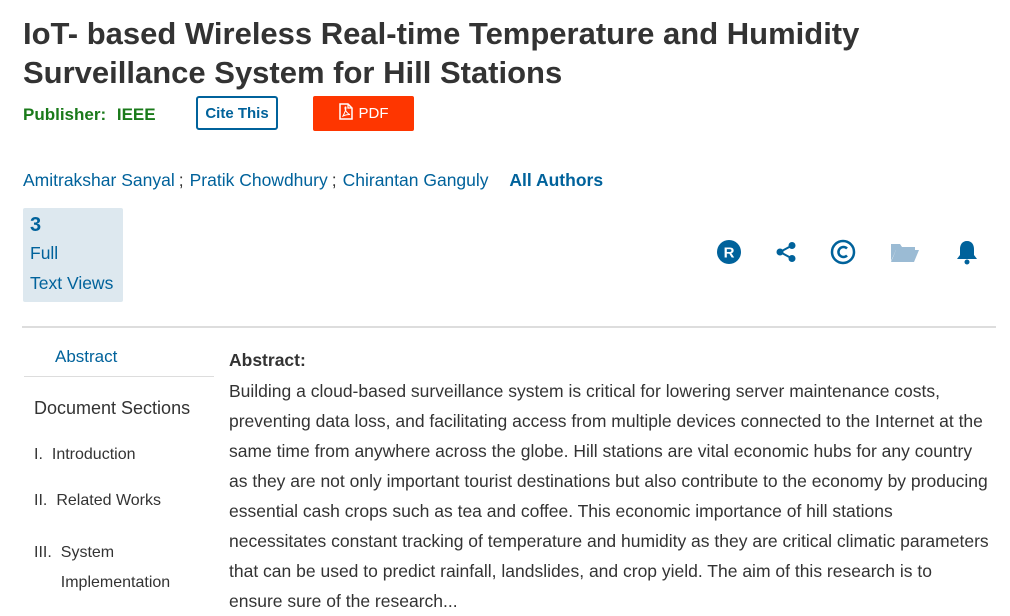 Image resolution: width=1010 pixels, height=616 pixels. I want to click on pdf-button: PDF, so click(363, 113).